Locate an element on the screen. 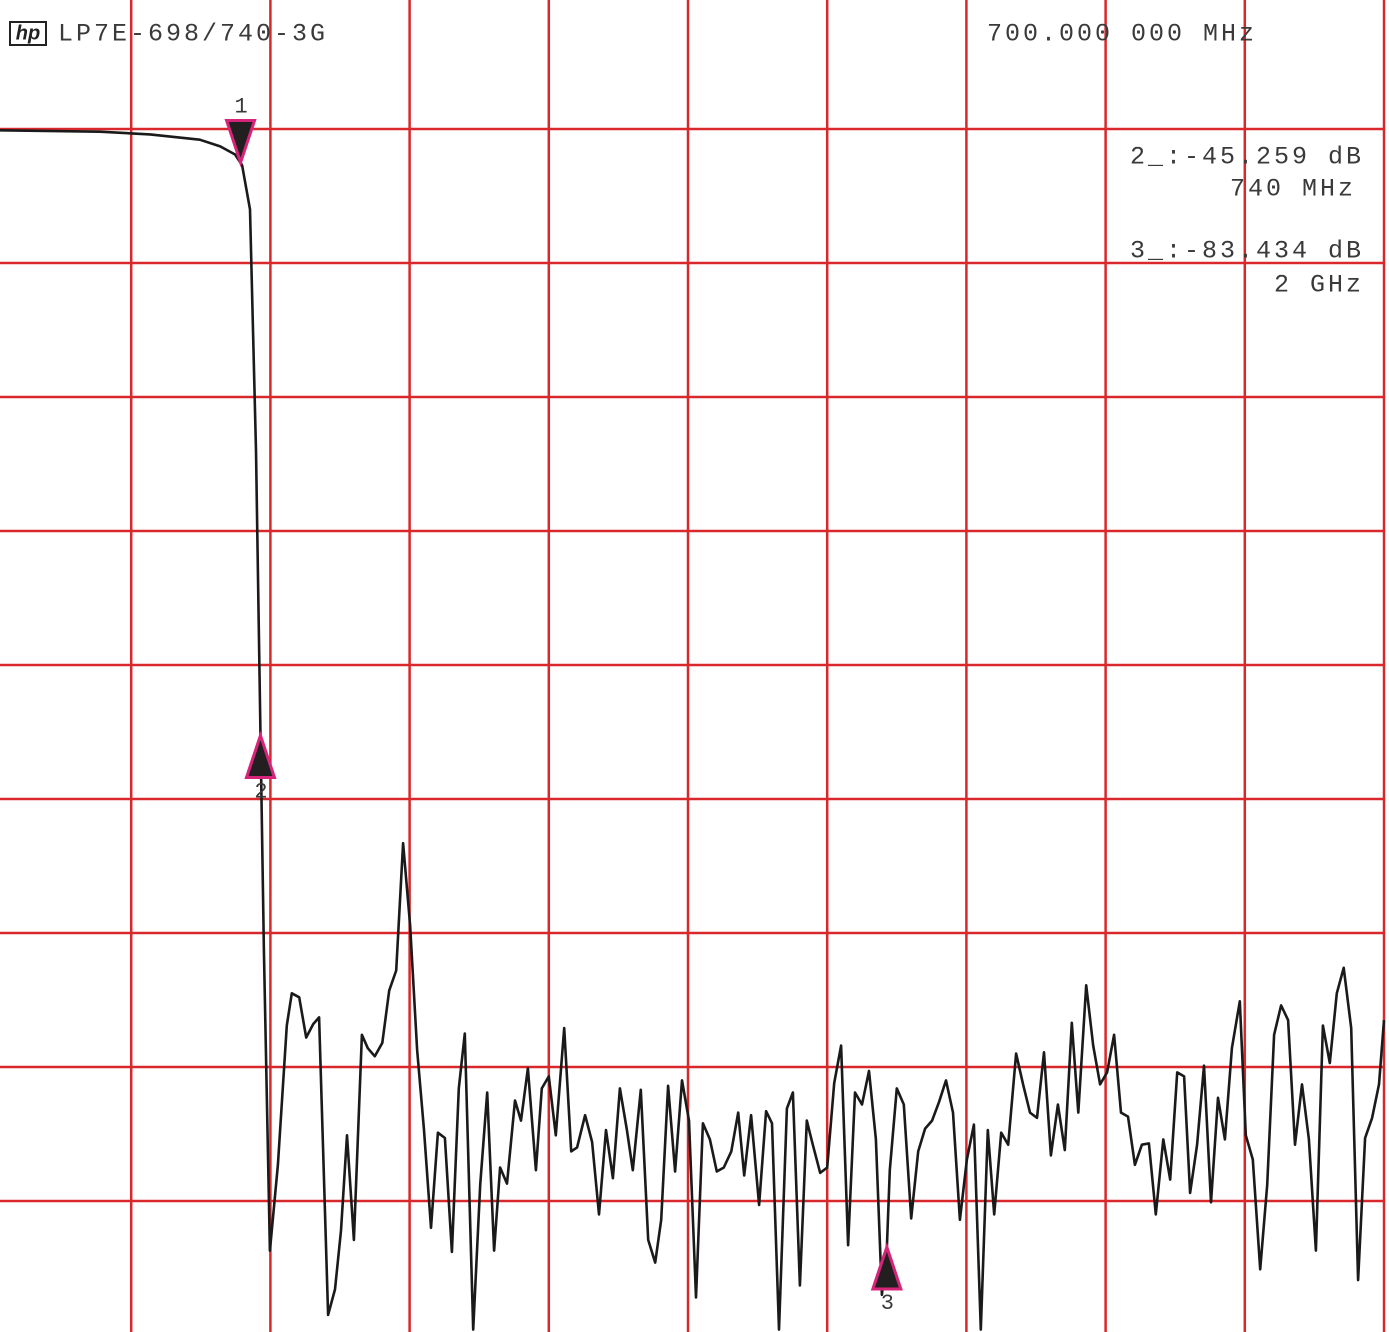  marker-readout: 2_:-45.259 dB is located at coordinates (1247, 157).